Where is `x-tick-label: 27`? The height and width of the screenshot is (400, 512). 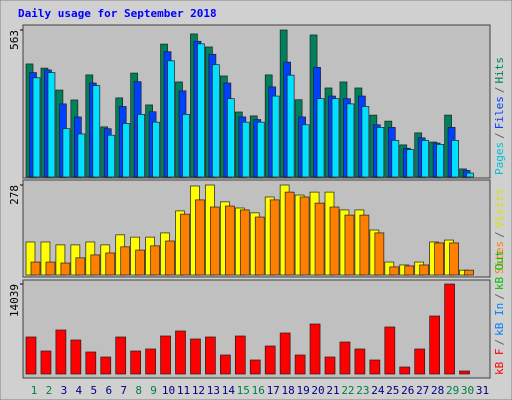 x-tick-label: 27 is located at coordinates (422, 390).